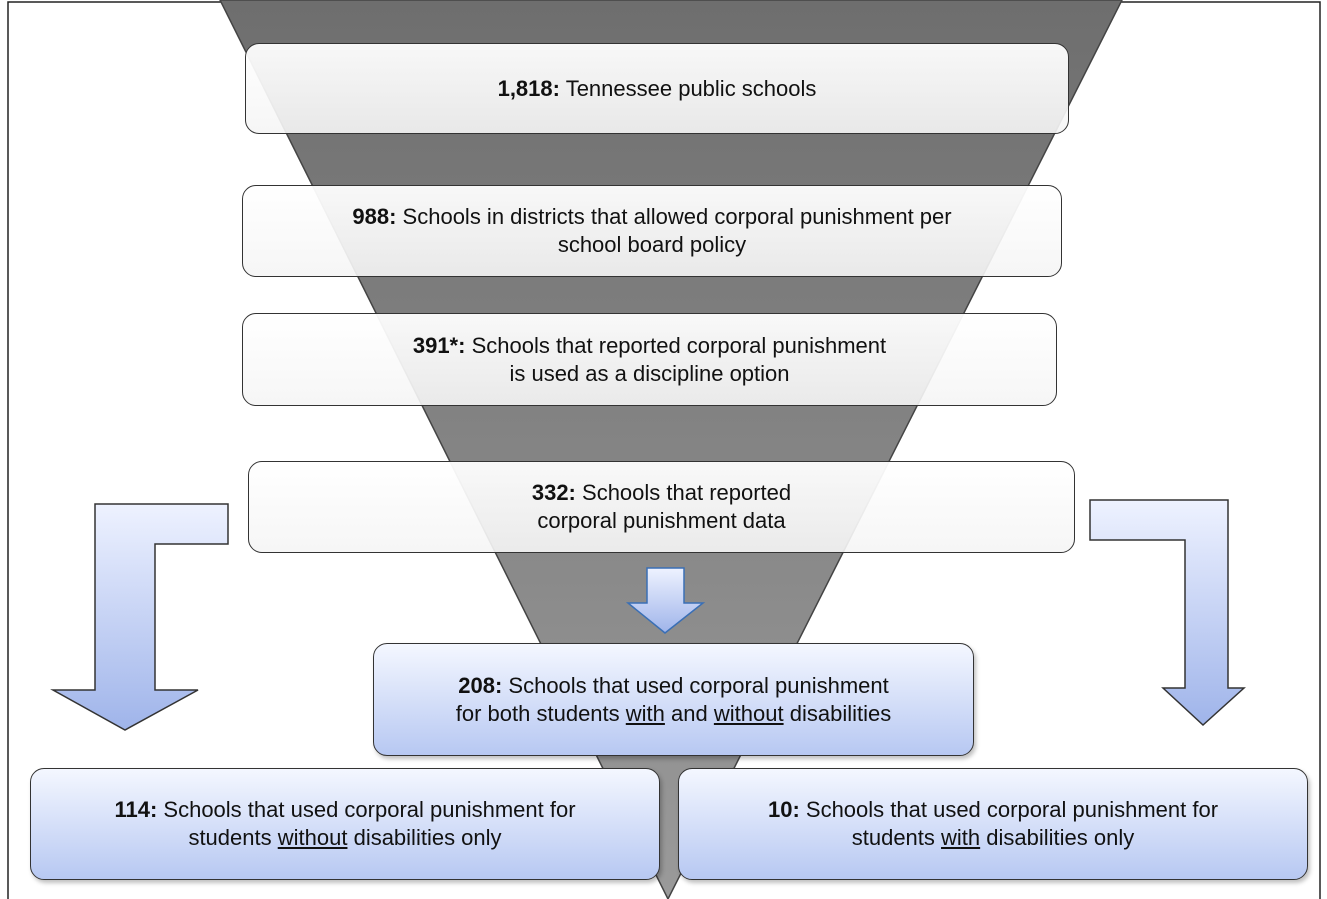  What do you see at coordinates (691, 88) in the screenshot?
I see `node-line: Tennessee public schools` at bounding box center [691, 88].